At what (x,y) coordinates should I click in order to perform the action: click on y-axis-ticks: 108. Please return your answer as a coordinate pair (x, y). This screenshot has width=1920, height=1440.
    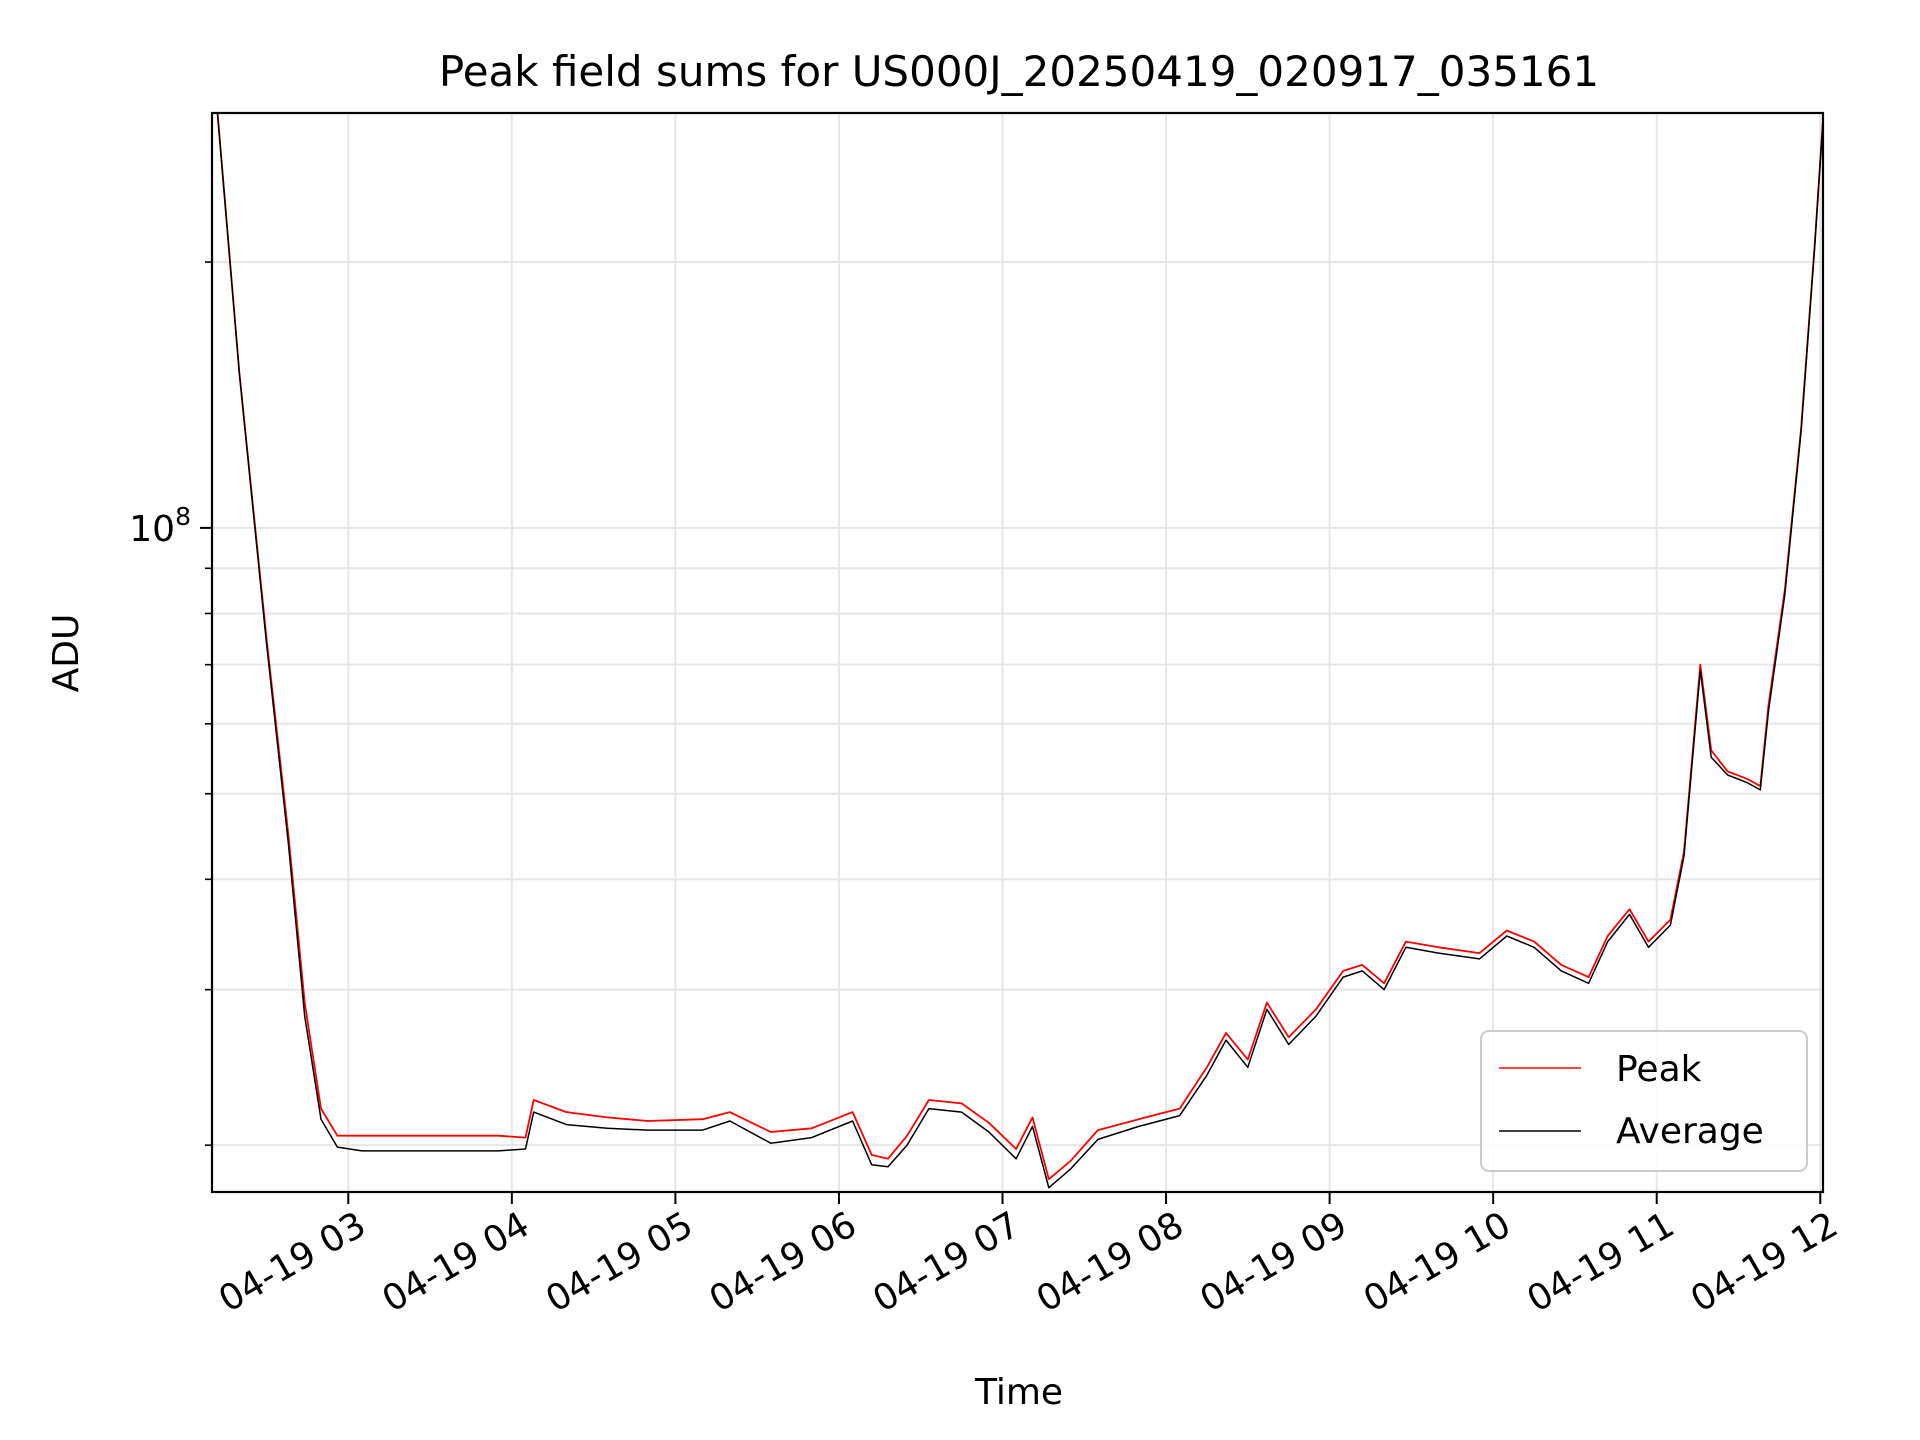
    Looking at the image, I should click on (170, 703).